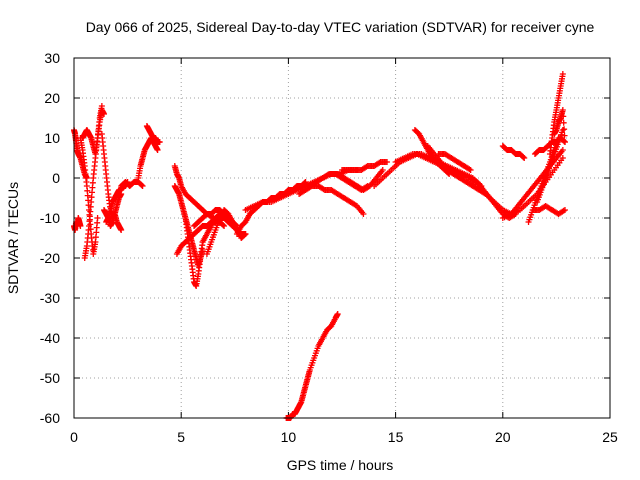 This screenshot has width=640, height=480. I want to click on x-tick-label: 5, so click(181, 437).